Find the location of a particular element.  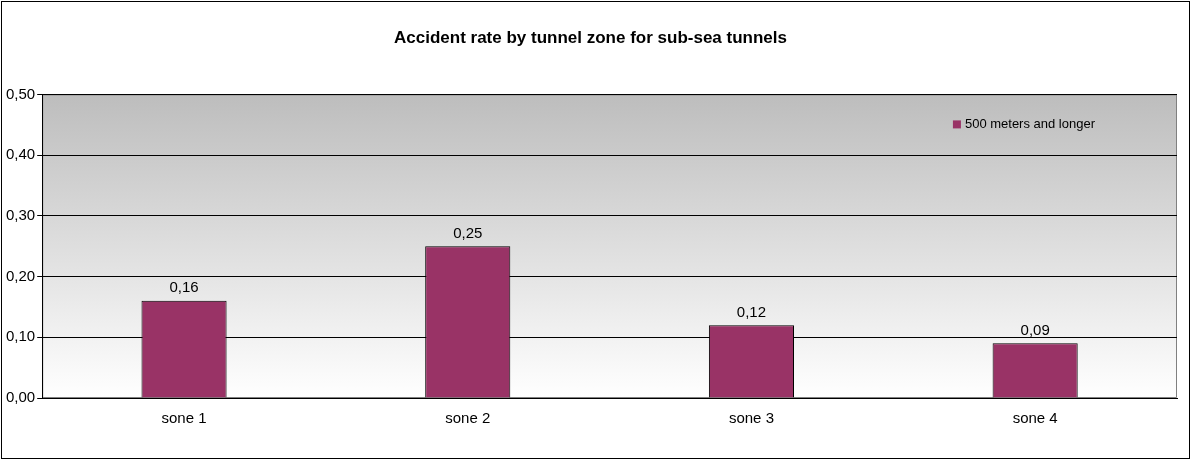

y-tick-label: 0,20 is located at coordinates (20, 275).